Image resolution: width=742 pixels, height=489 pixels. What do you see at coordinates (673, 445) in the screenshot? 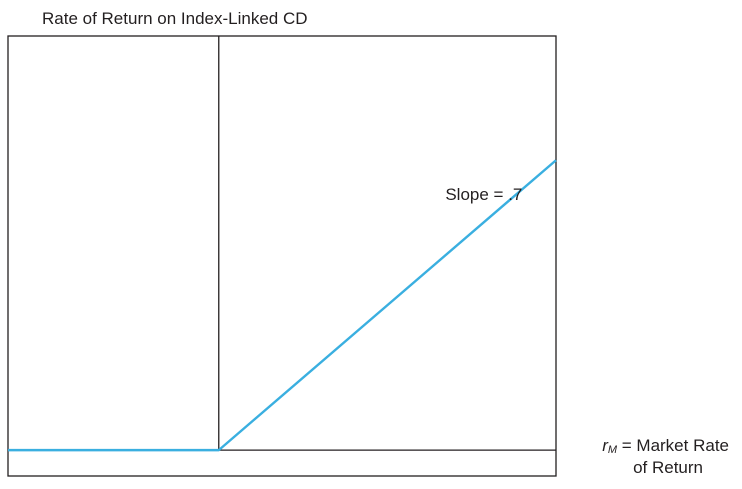
I see `x-axis-label-text: = Market Rate` at bounding box center [673, 445].